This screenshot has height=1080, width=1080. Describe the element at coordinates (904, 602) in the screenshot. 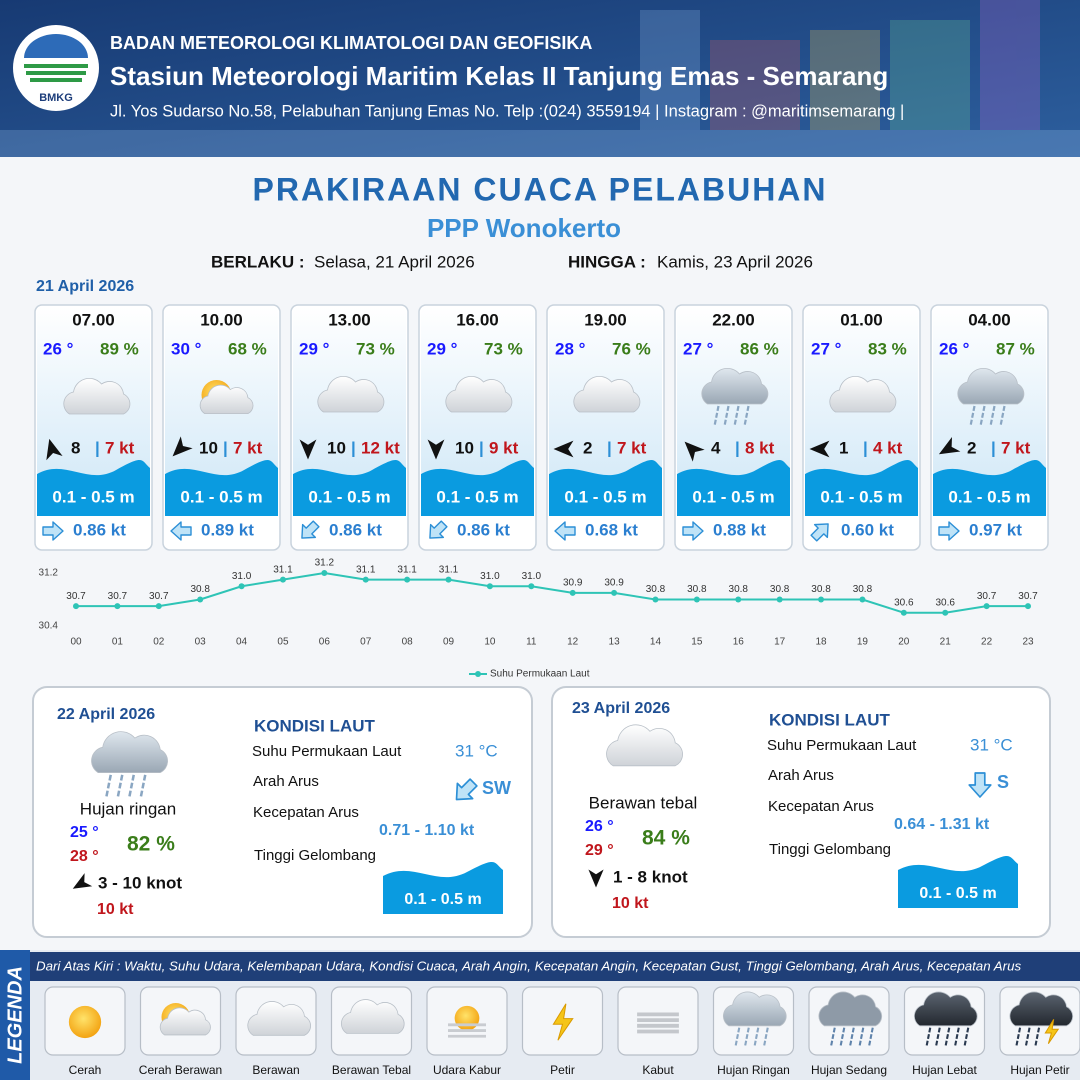

I see `sst-label: 30.6` at that location.